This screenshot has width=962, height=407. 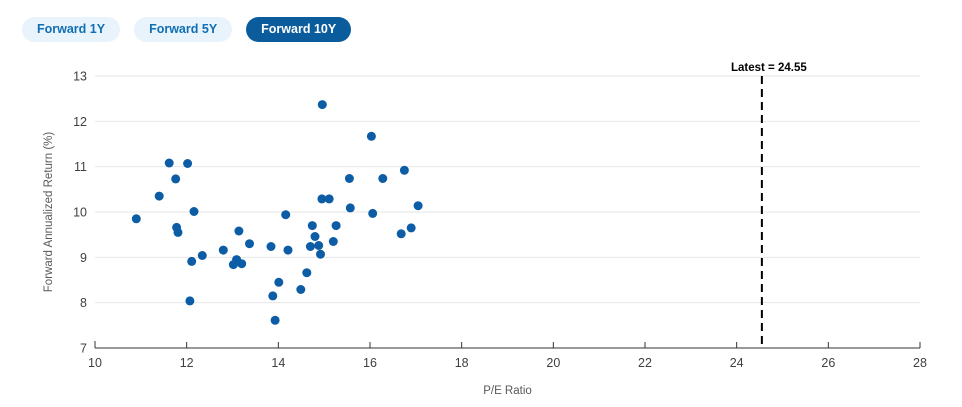 I want to click on x-tick-label: 22, so click(x=645, y=363).